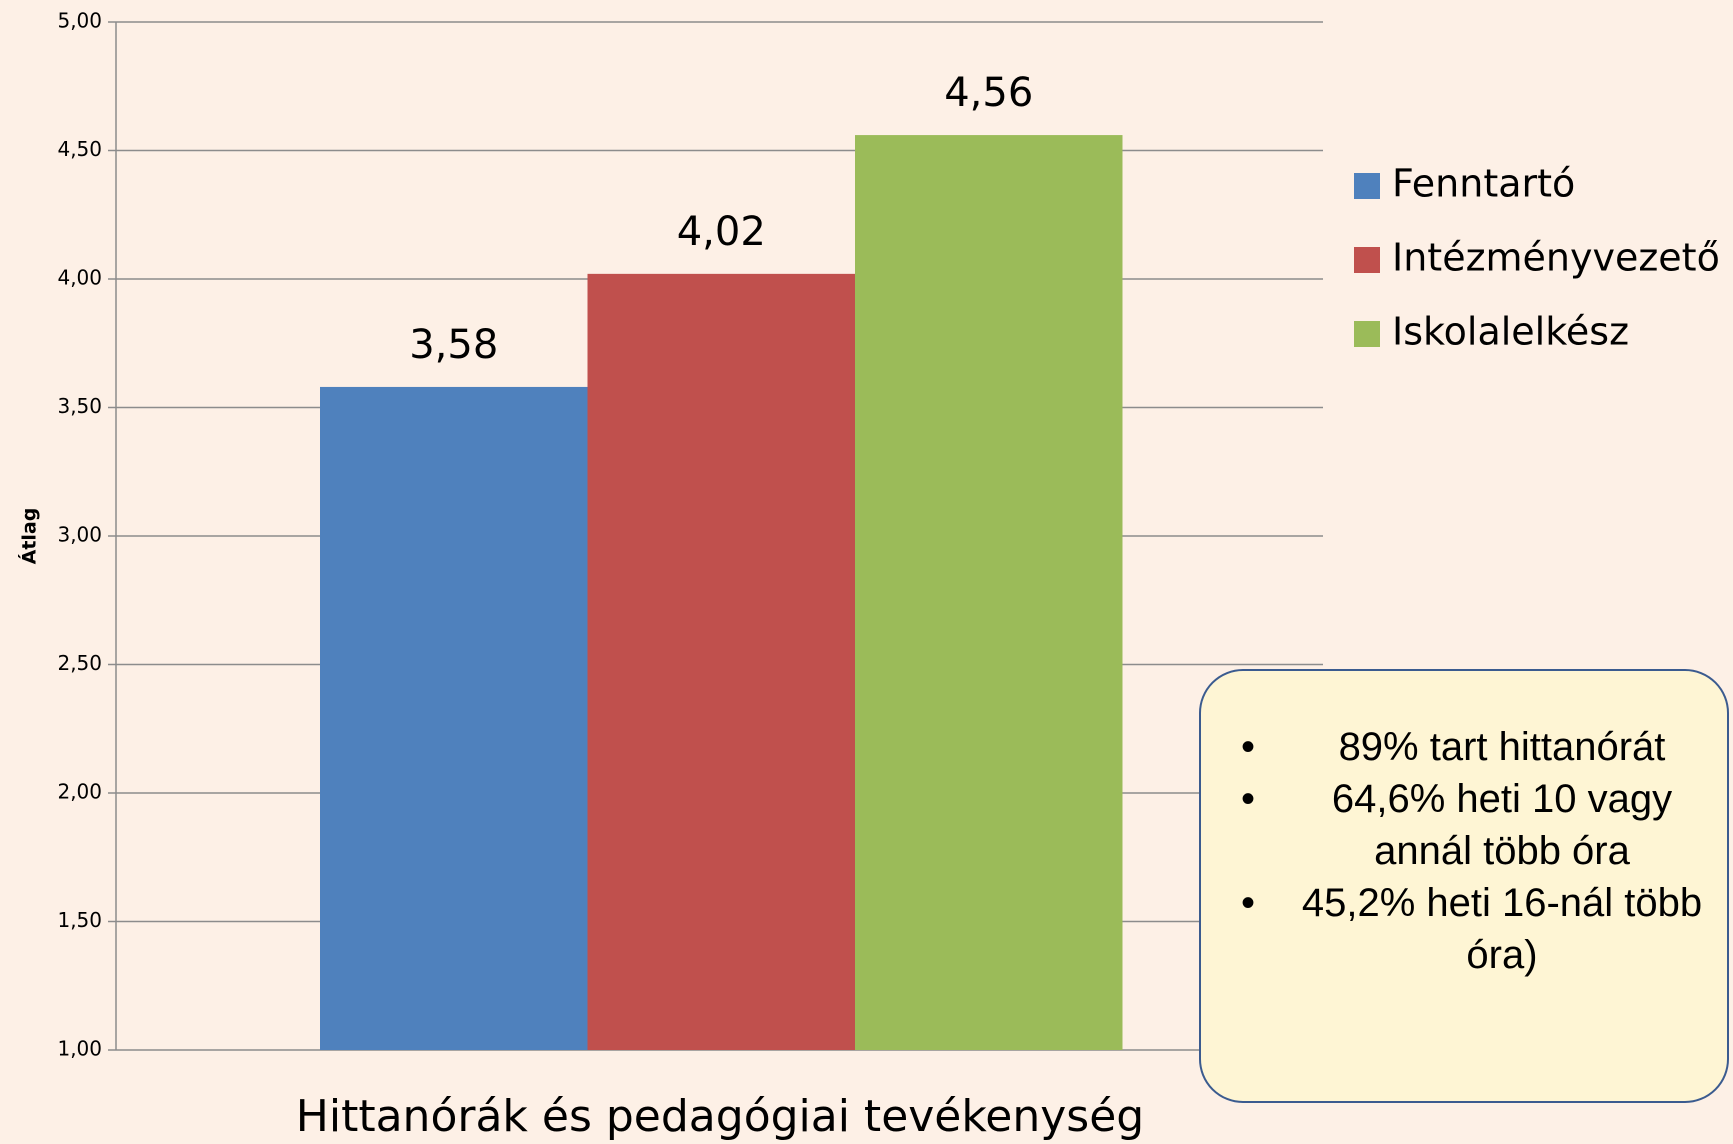  Describe the element at coordinates (453, 345) in the screenshot. I see `value-label: 3,58` at that location.